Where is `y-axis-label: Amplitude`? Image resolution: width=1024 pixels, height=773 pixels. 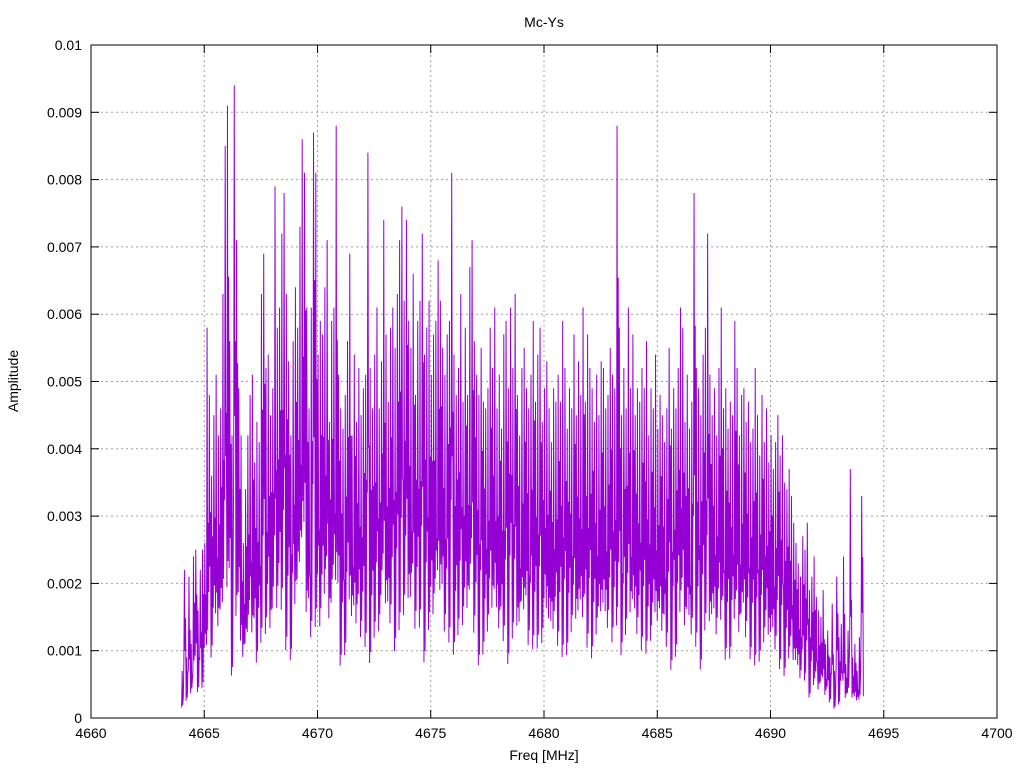 y-axis-label: Amplitude is located at coordinates (13, 381).